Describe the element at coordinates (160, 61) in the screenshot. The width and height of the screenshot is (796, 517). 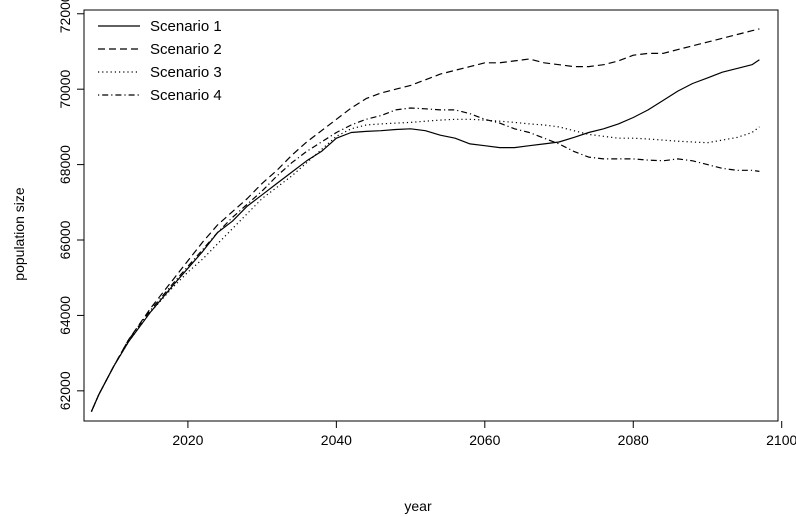
I see `legend: Scenario 1 Scenario 2 Scenario 3 Scenario 4` at that location.